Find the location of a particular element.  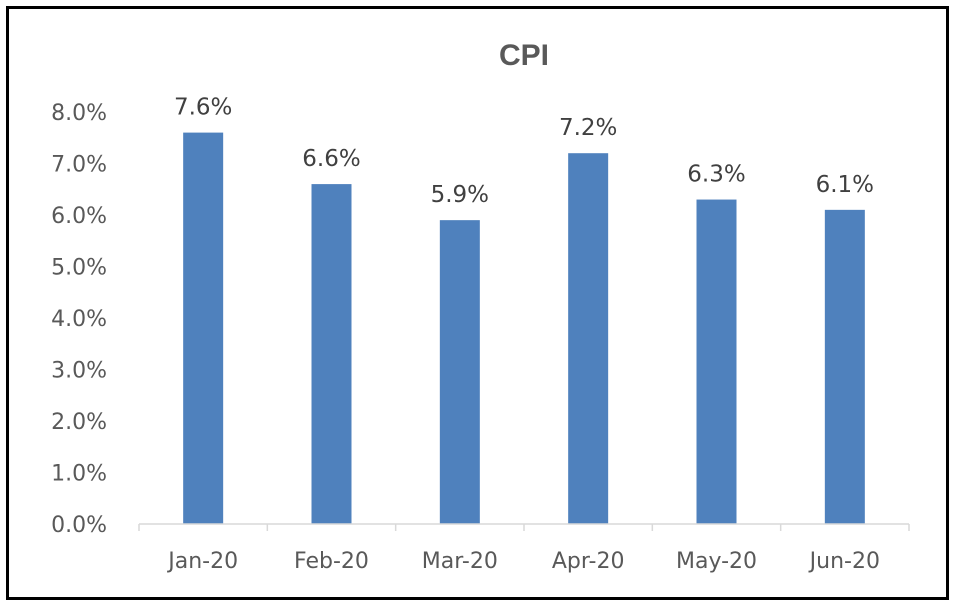

y-tick-label: 0.0% is located at coordinates (79, 525).